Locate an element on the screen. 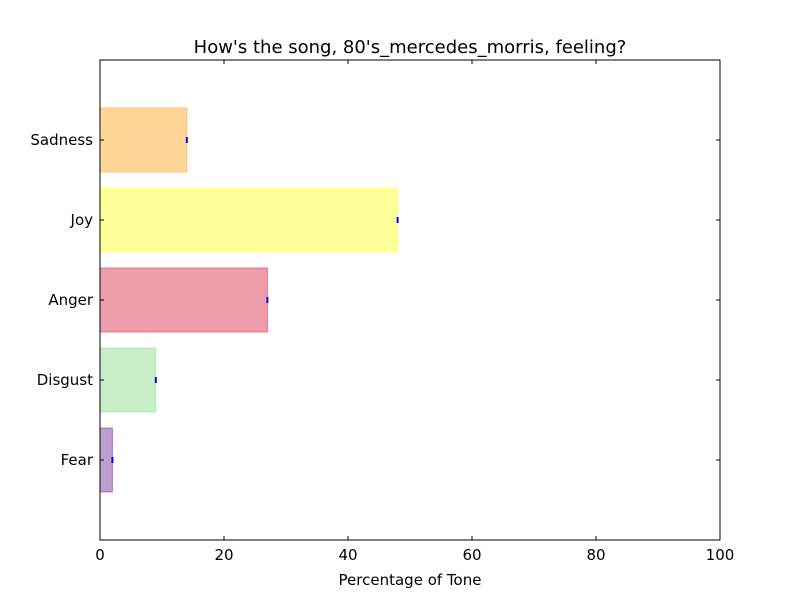  bar-joy is located at coordinates (249, 220).